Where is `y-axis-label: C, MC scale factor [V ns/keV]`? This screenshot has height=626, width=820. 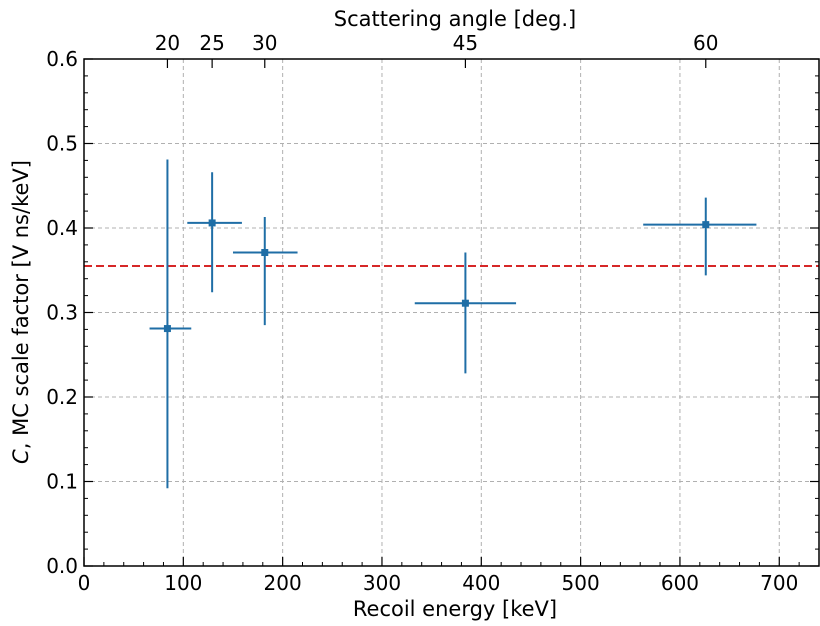 y-axis-label: C, MC scale factor [V ns/keV] is located at coordinates (21, 312).